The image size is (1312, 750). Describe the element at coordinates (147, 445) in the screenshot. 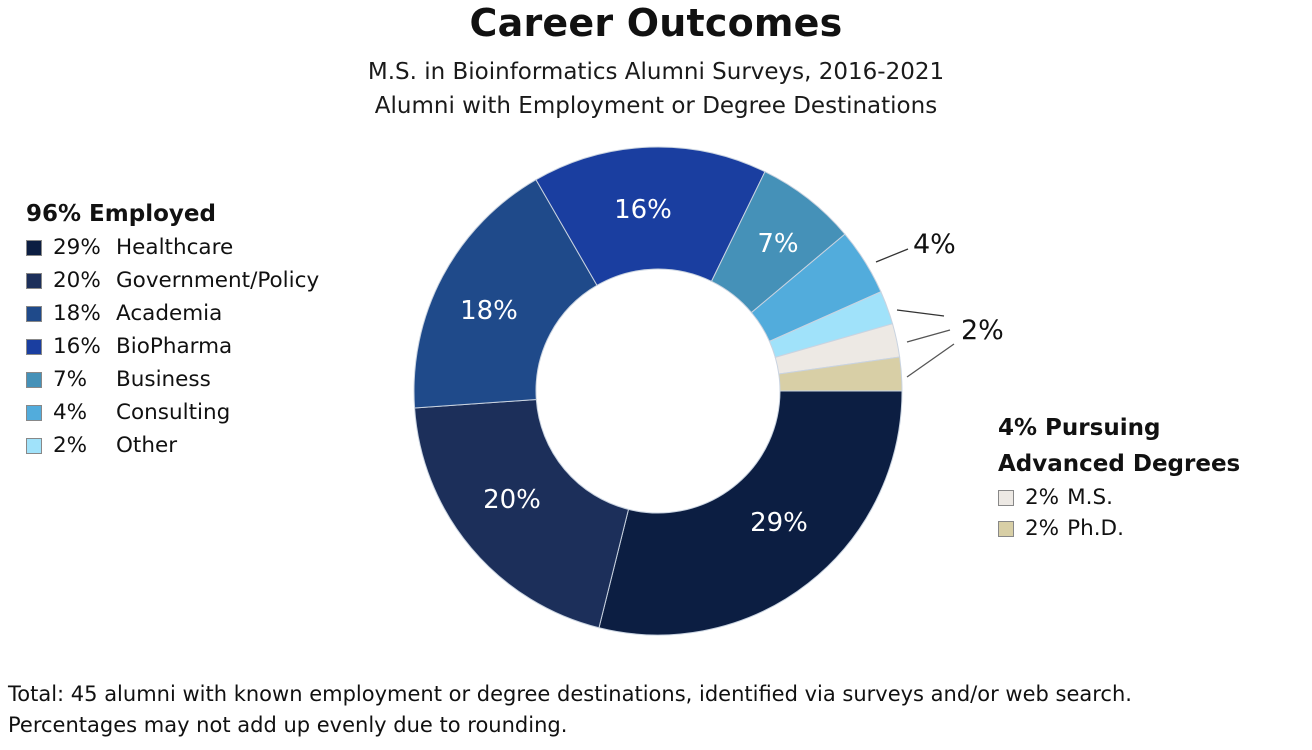

I see `legend-label: Other` at that location.